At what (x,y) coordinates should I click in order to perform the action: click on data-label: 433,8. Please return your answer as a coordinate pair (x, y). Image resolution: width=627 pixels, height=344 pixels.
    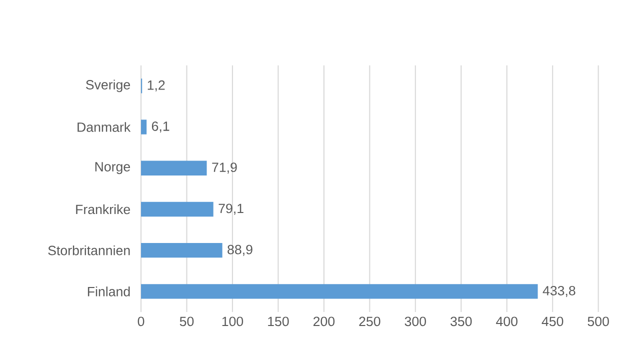
    Looking at the image, I should click on (559, 291).